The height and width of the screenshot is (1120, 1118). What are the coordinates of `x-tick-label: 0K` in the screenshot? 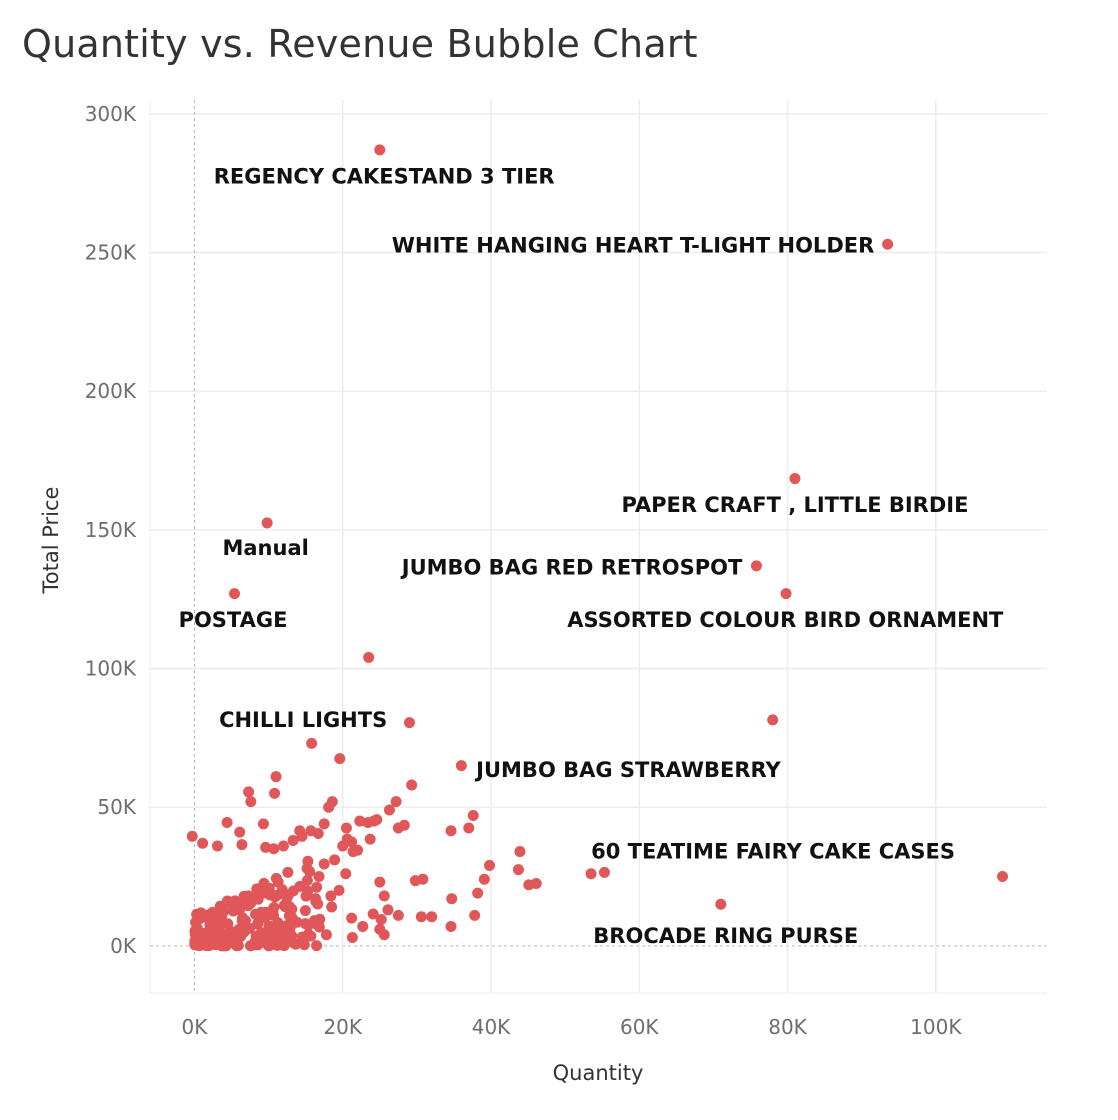 It's located at (195, 1027).